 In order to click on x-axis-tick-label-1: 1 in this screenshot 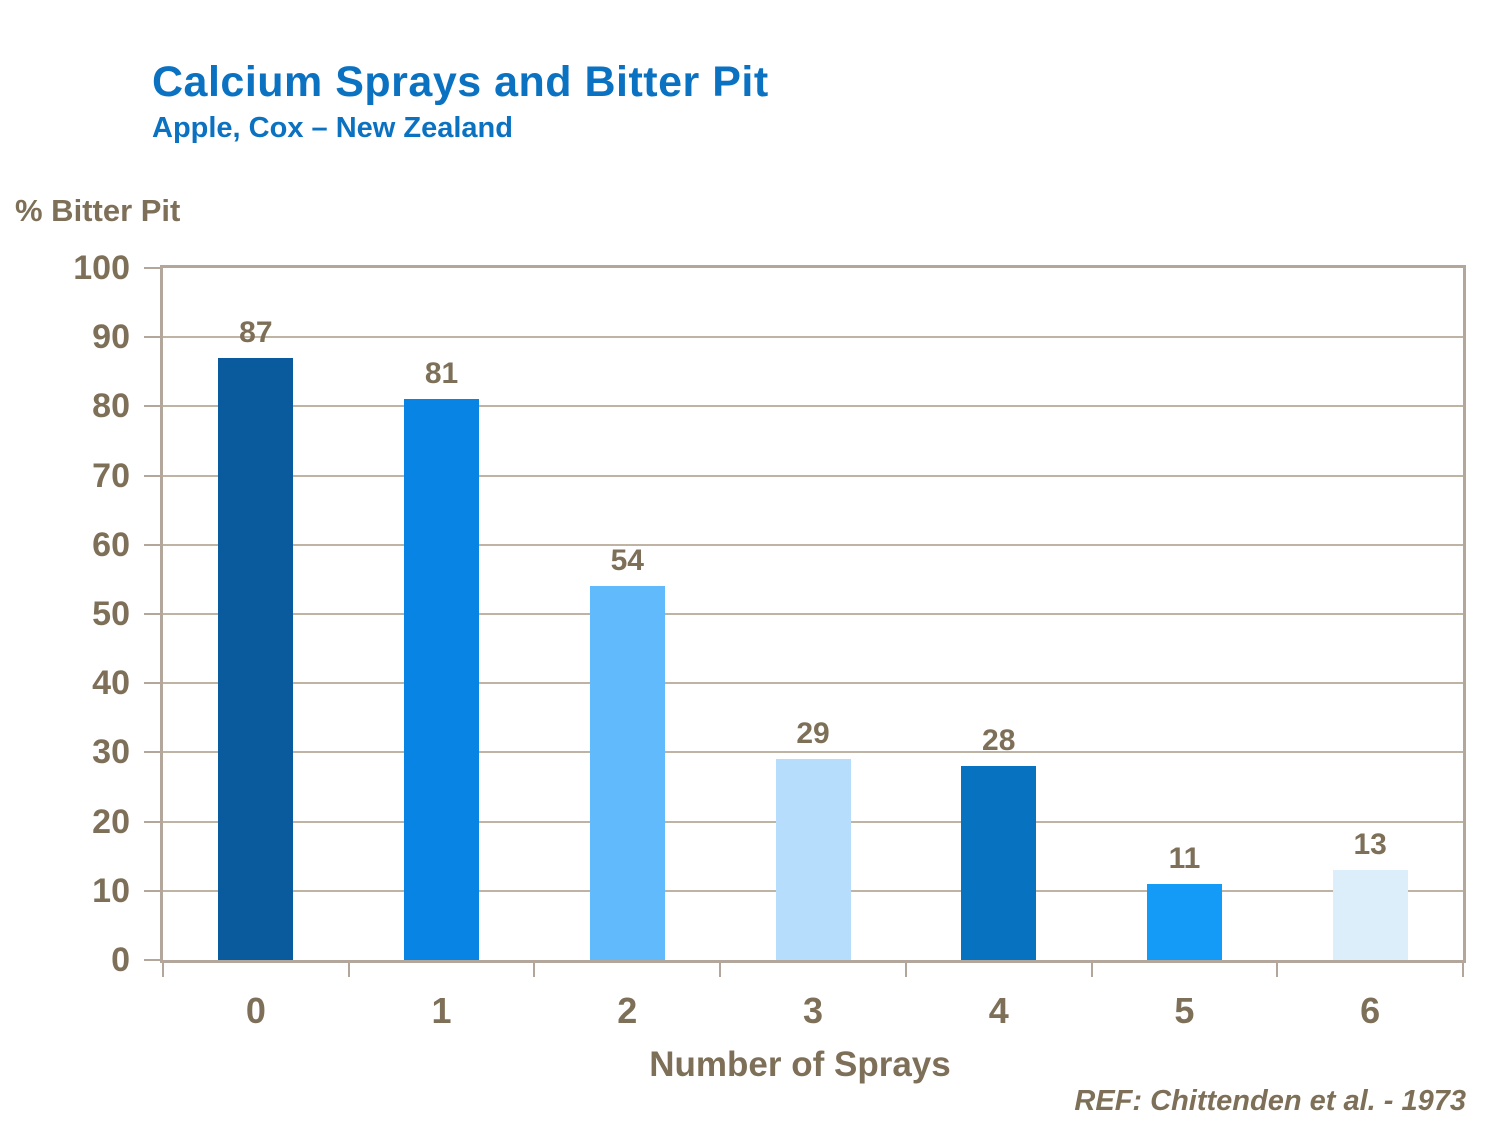, I will do `click(441, 1010)`.